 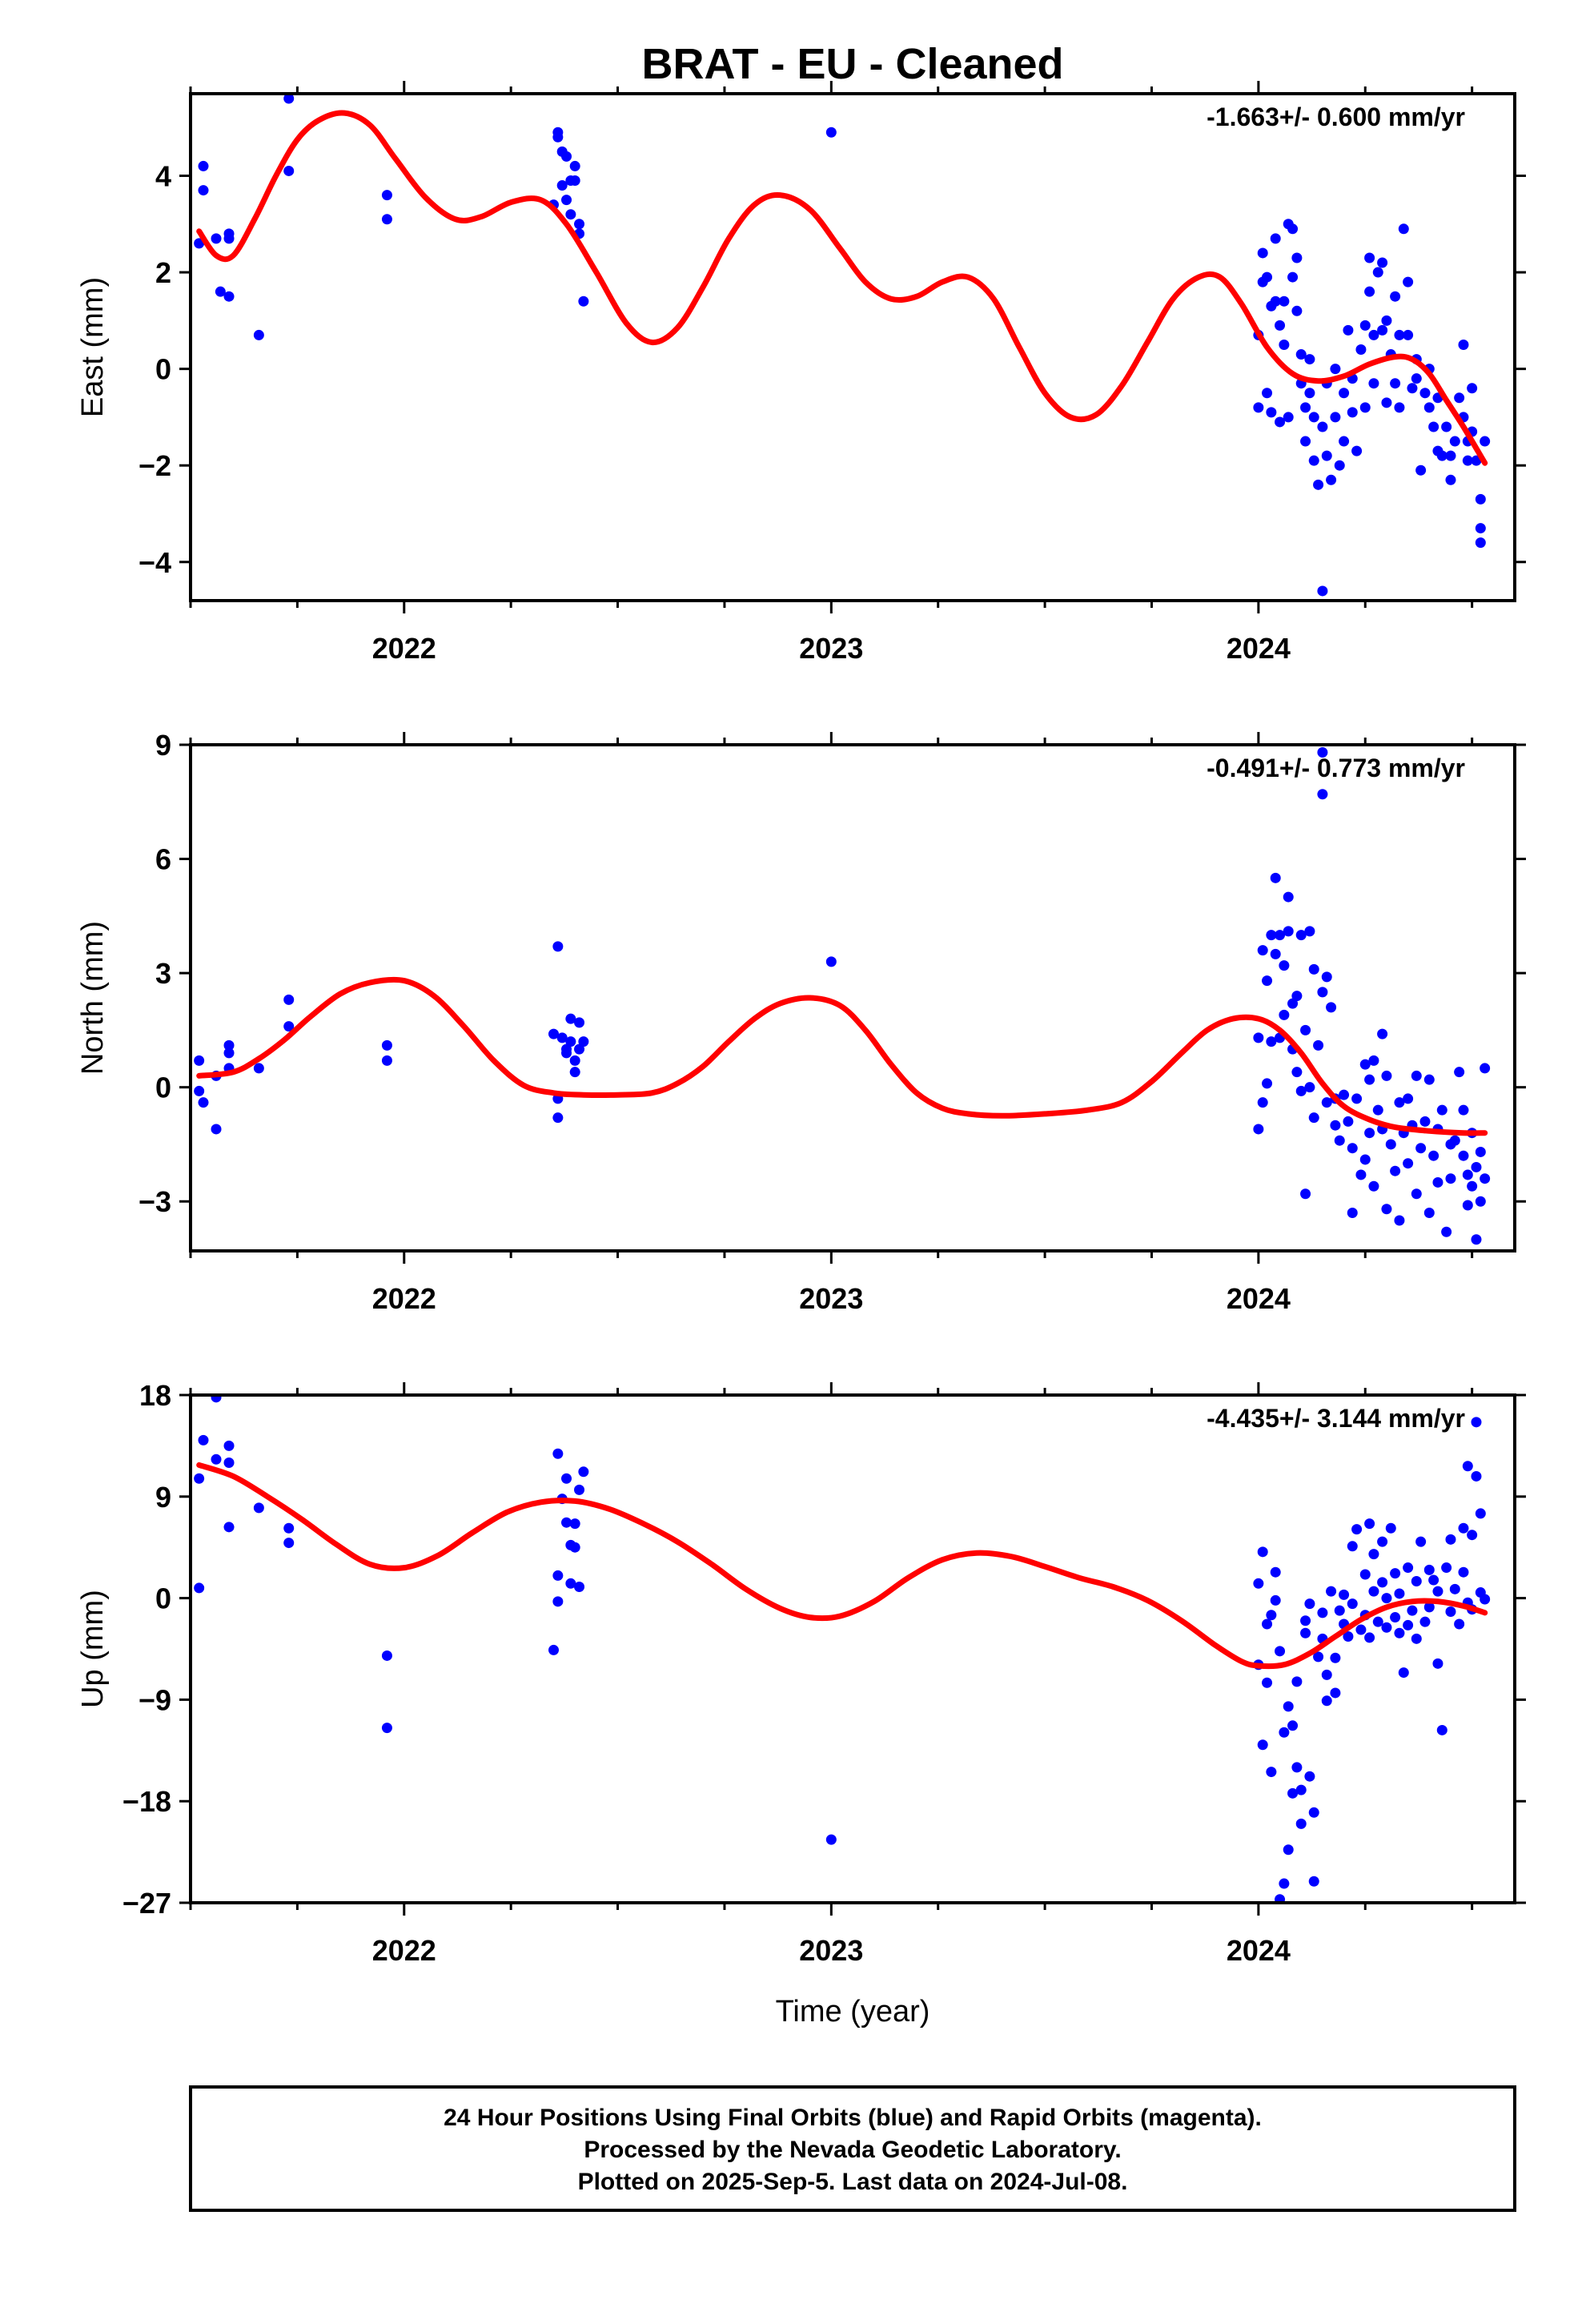 What do you see at coordinates (155, 1201) in the screenshot?
I see `y-tick-label: −3` at bounding box center [155, 1201].